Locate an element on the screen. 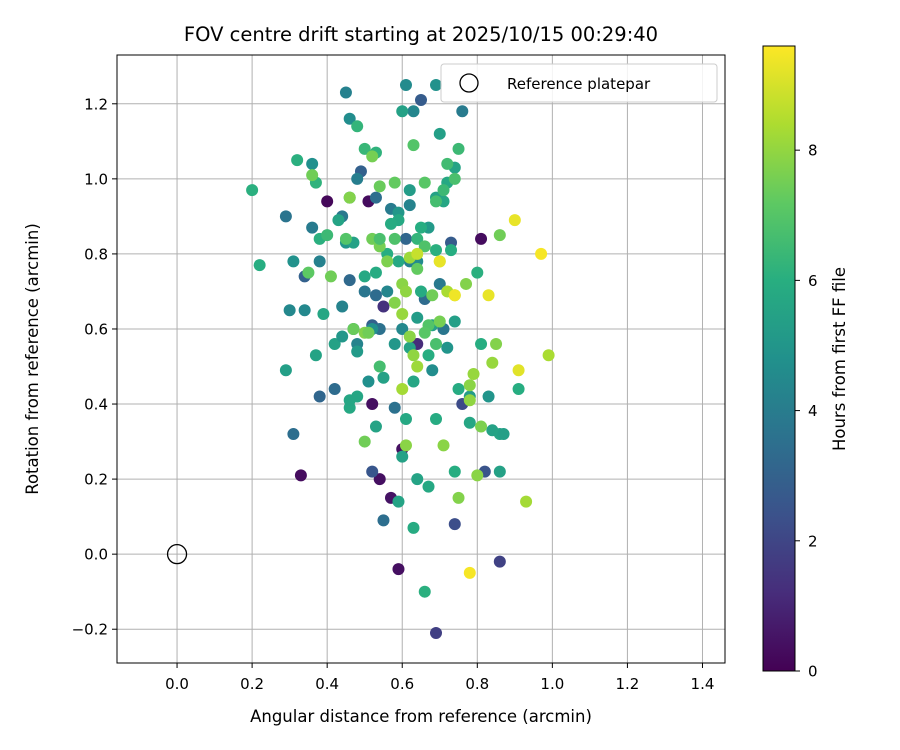  colorbar-tick-label: 4 is located at coordinates (813, 411).